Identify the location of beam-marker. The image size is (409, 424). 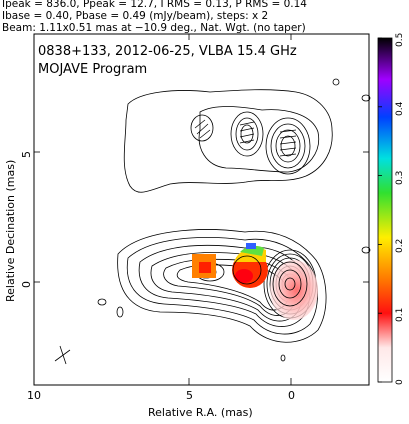
(62, 355).